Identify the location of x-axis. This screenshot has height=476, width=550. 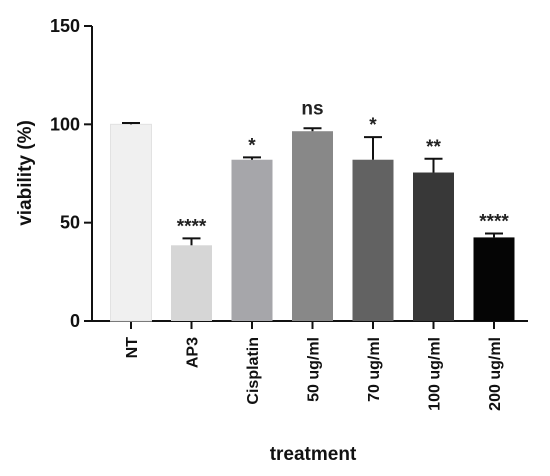
(309, 324).